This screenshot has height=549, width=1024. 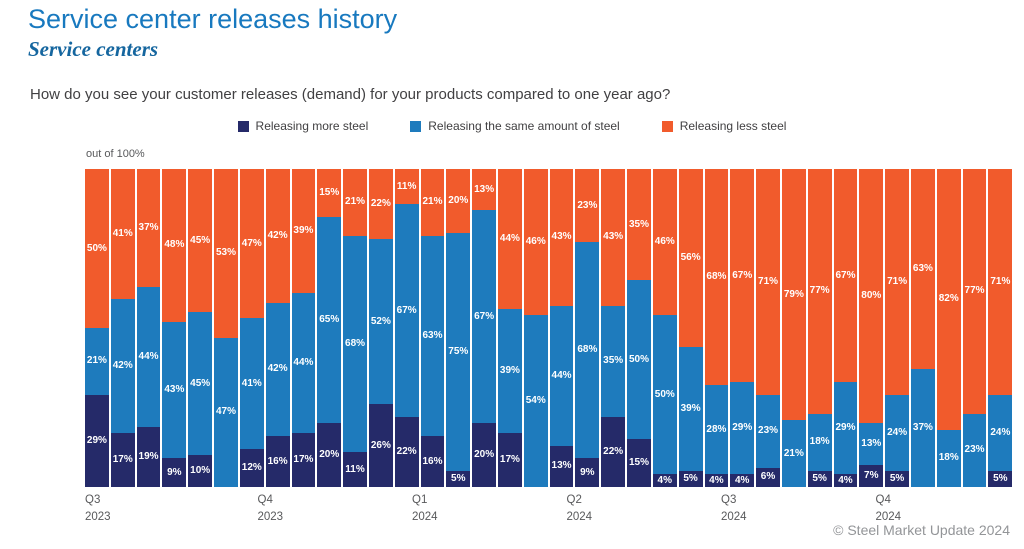 I want to click on segment-value-label: 82%, so click(x=948, y=299).